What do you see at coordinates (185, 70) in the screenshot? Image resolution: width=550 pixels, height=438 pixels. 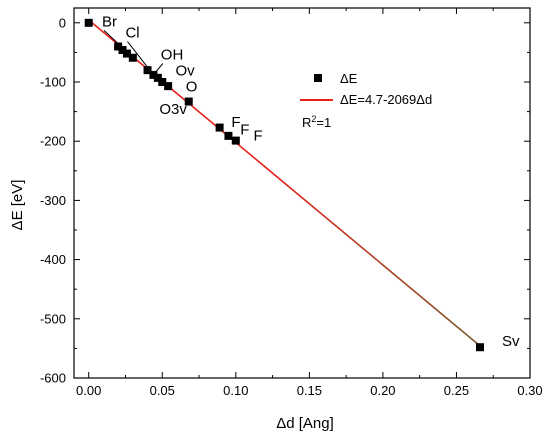 I see `point-label: Ov` at bounding box center [185, 70].